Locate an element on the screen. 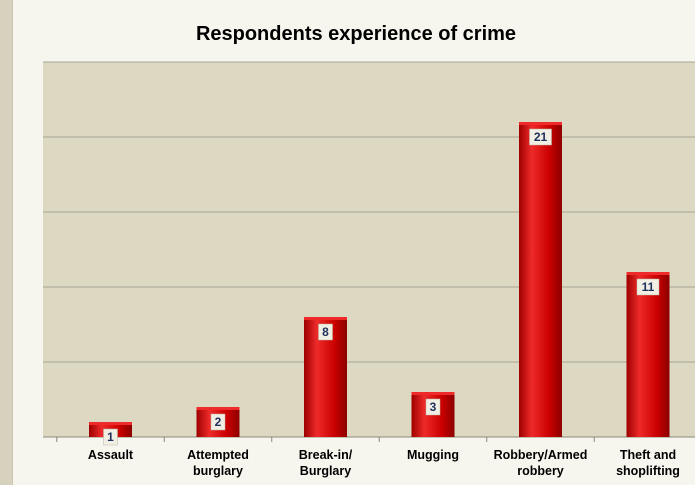 This screenshot has width=695, height=485. category-label: burglary is located at coordinates (218, 471).